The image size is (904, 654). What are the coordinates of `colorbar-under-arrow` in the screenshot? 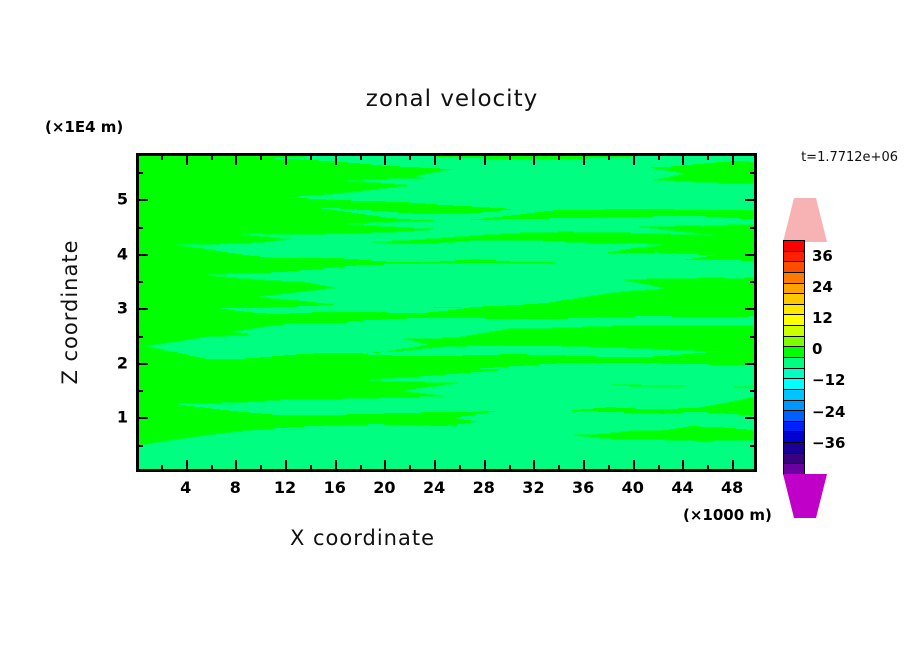 It's located at (805, 496).